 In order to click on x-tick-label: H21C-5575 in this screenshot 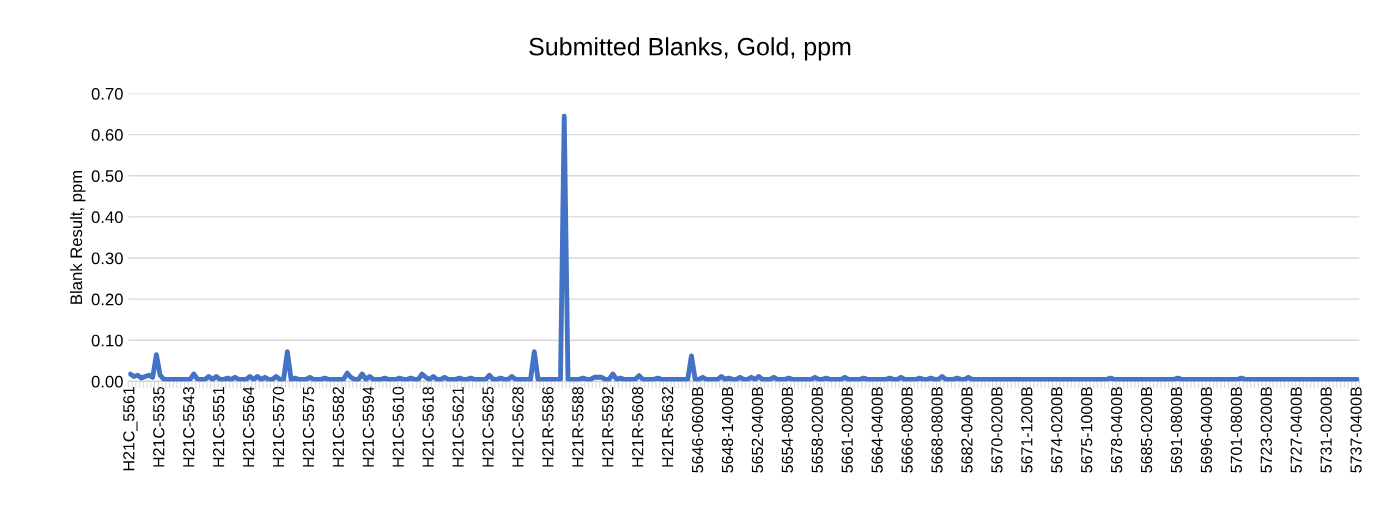, I will do `click(308, 426)`.